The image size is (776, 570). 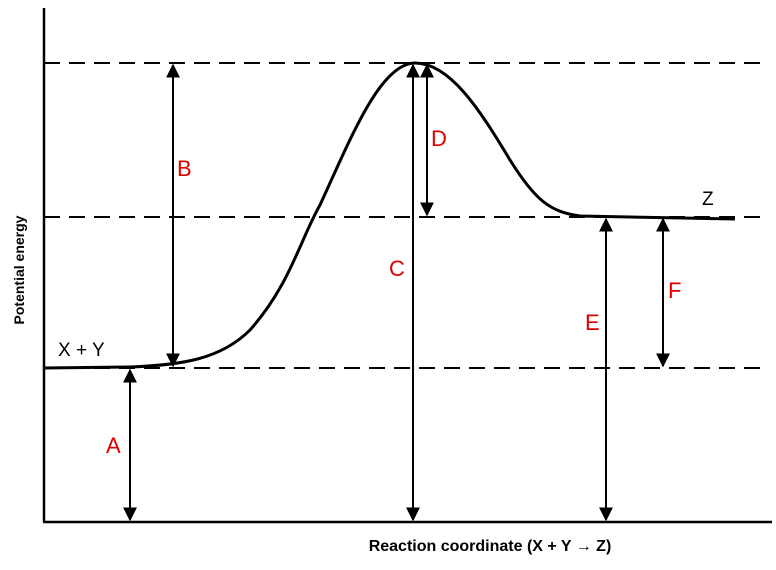 What do you see at coordinates (81, 350) in the screenshot?
I see `reactants-label: X + Y` at bounding box center [81, 350].